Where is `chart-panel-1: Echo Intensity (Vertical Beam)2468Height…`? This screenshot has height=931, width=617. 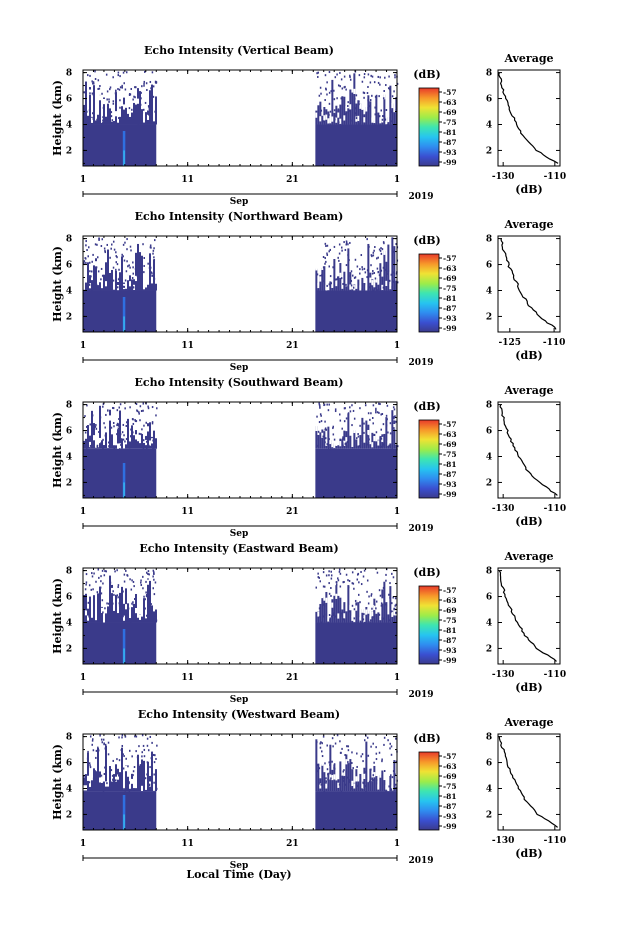 chart-panel-1: Echo Intensity (Vertical Beam)2468Height… is located at coordinates (308, 125).